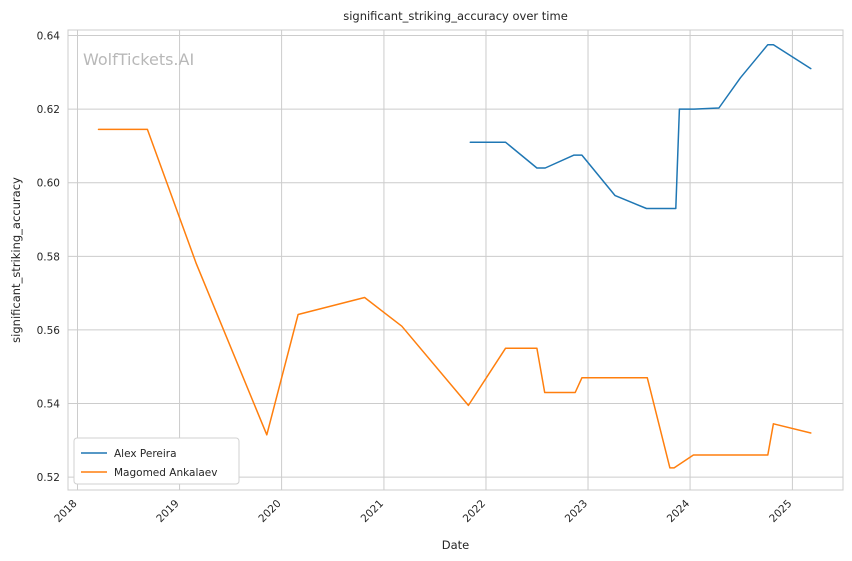 The width and height of the screenshot is (852, 561). What do you see at coordinates (145, 454) in the screenshot?
I see `legend-label-0: Alex Pereira` at bounding box center [145, 454].